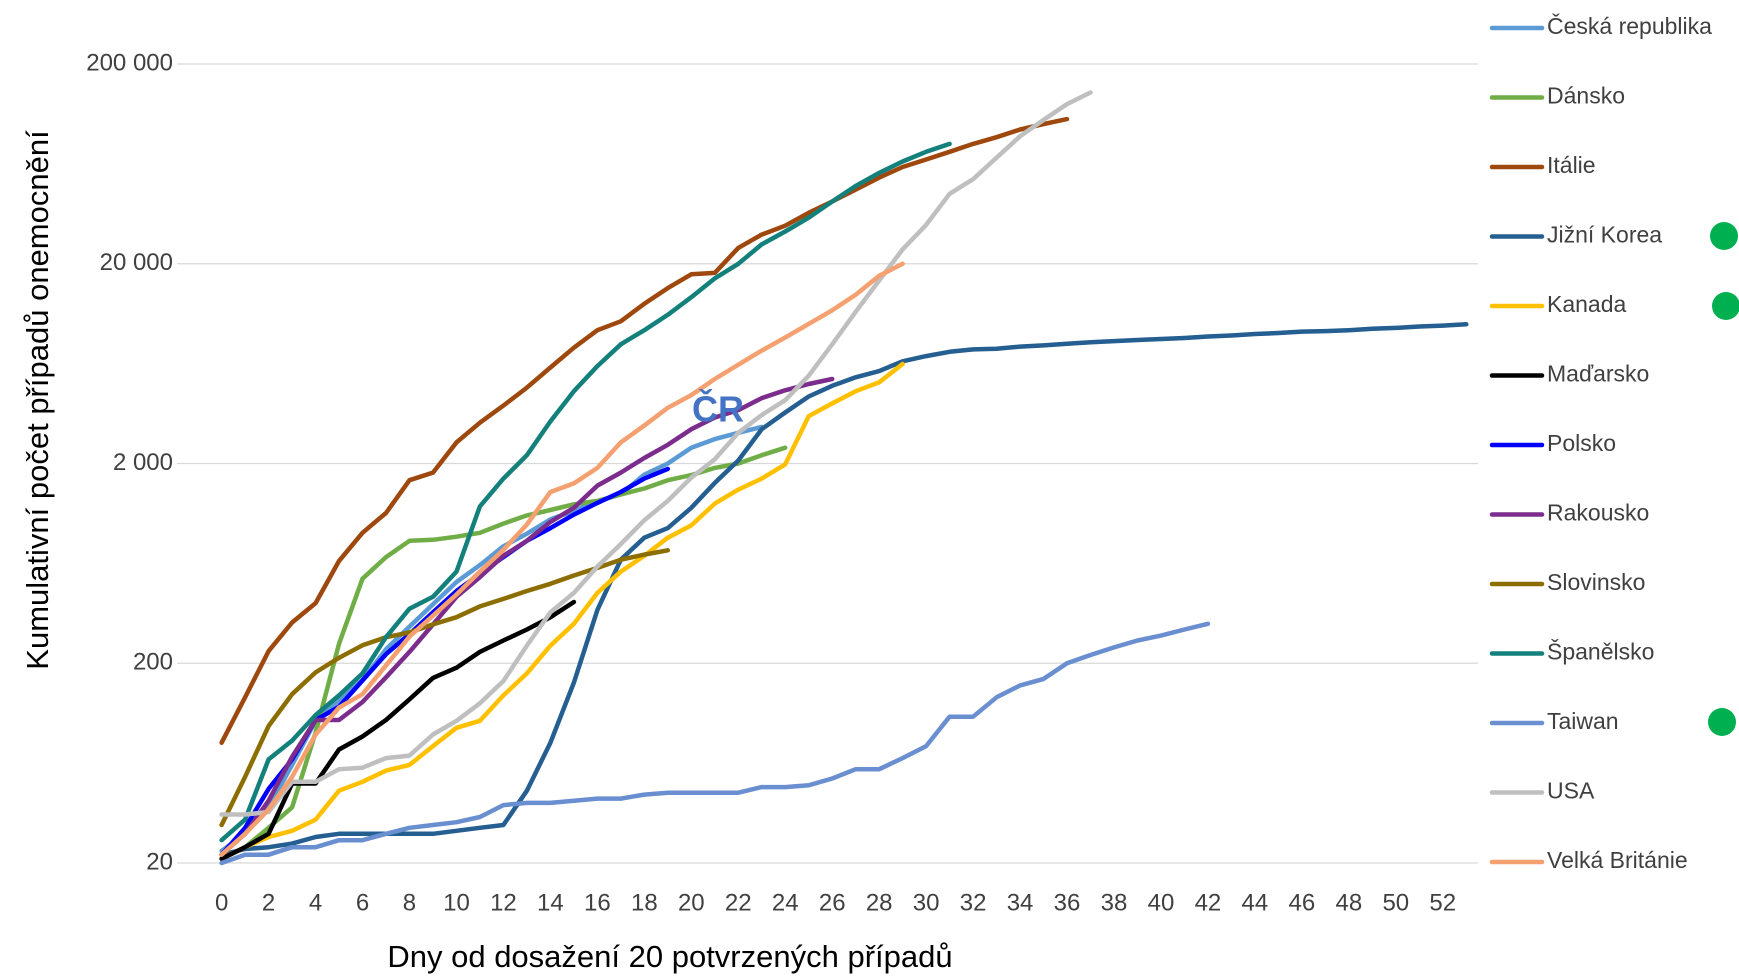 The width and height of the screenshot is (1739, 979). Describe the element at coordinates (718, 409) in the screenshot. I see `annotation: ČR` at that location.